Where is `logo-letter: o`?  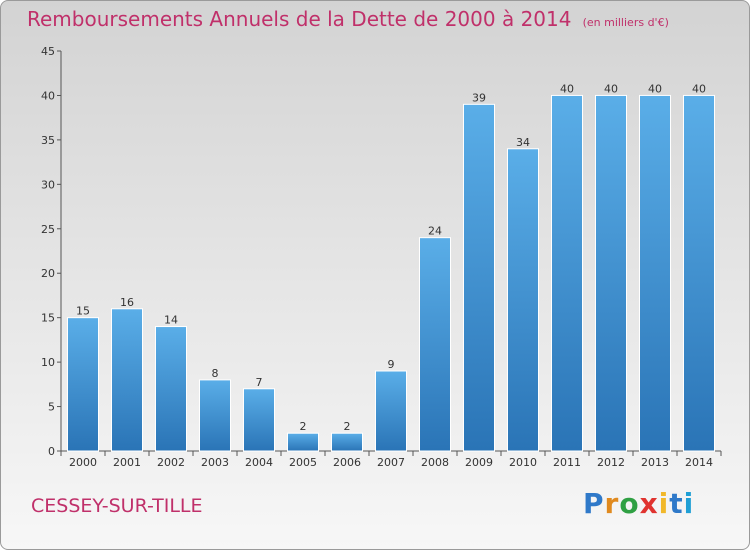
logo-letter: o is located at coordinates (629, 503).